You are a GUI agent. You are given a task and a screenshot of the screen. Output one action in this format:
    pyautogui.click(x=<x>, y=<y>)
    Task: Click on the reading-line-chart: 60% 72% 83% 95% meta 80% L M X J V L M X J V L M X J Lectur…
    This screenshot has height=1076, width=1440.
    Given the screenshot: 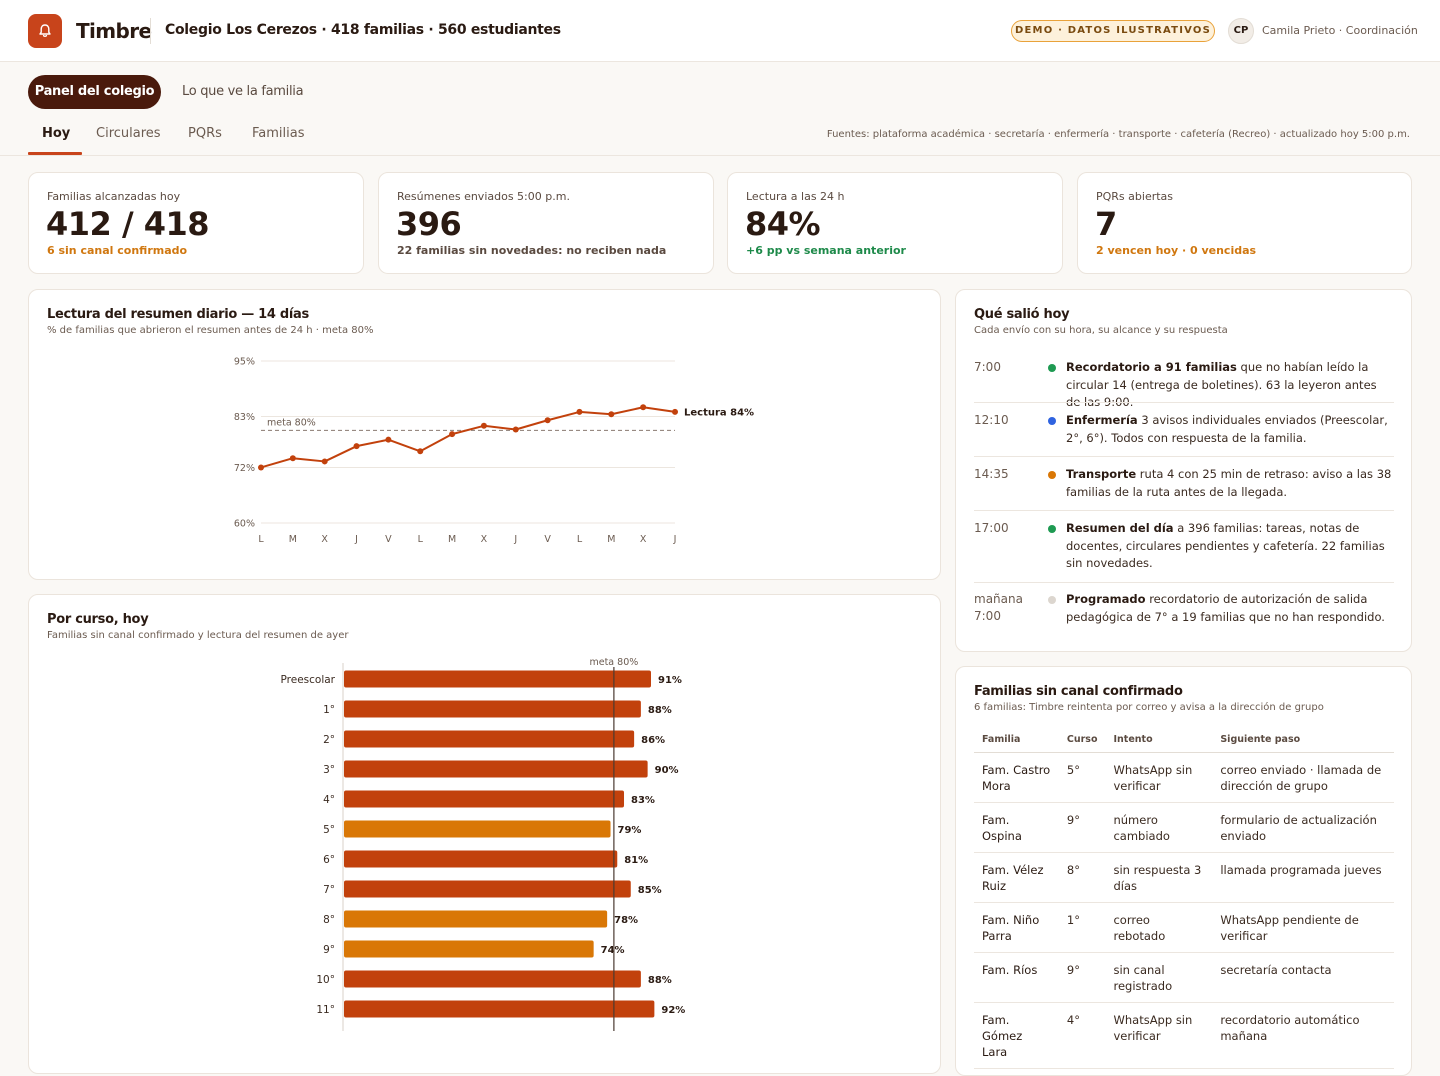 What is the action you would take?
    pyautogui.click(x=494, y=451)
    